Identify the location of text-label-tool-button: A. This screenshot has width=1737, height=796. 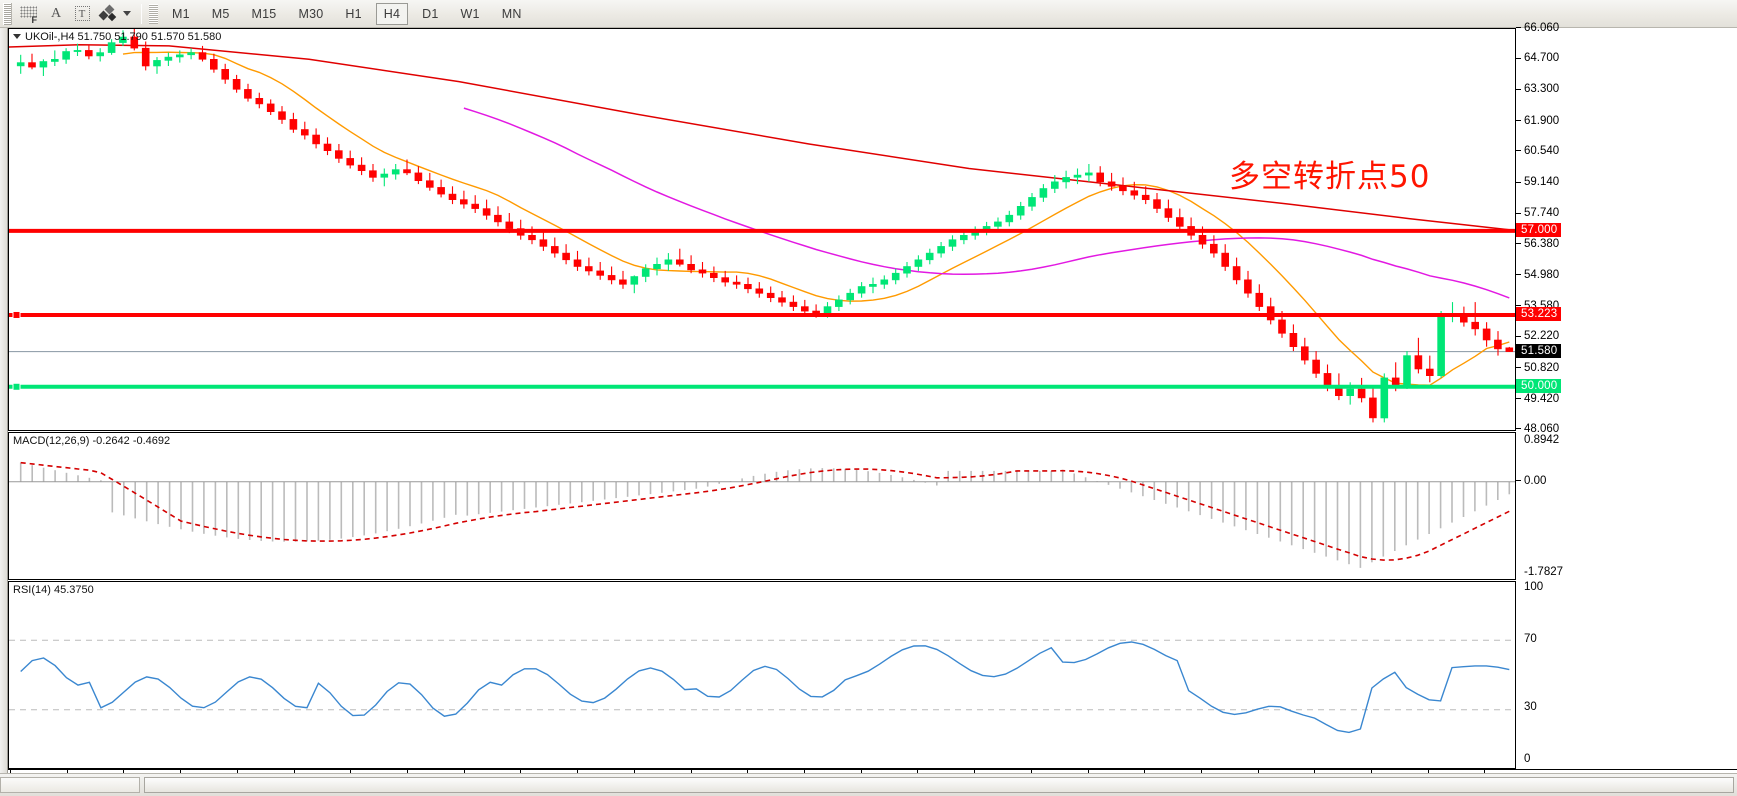
(56, 14).